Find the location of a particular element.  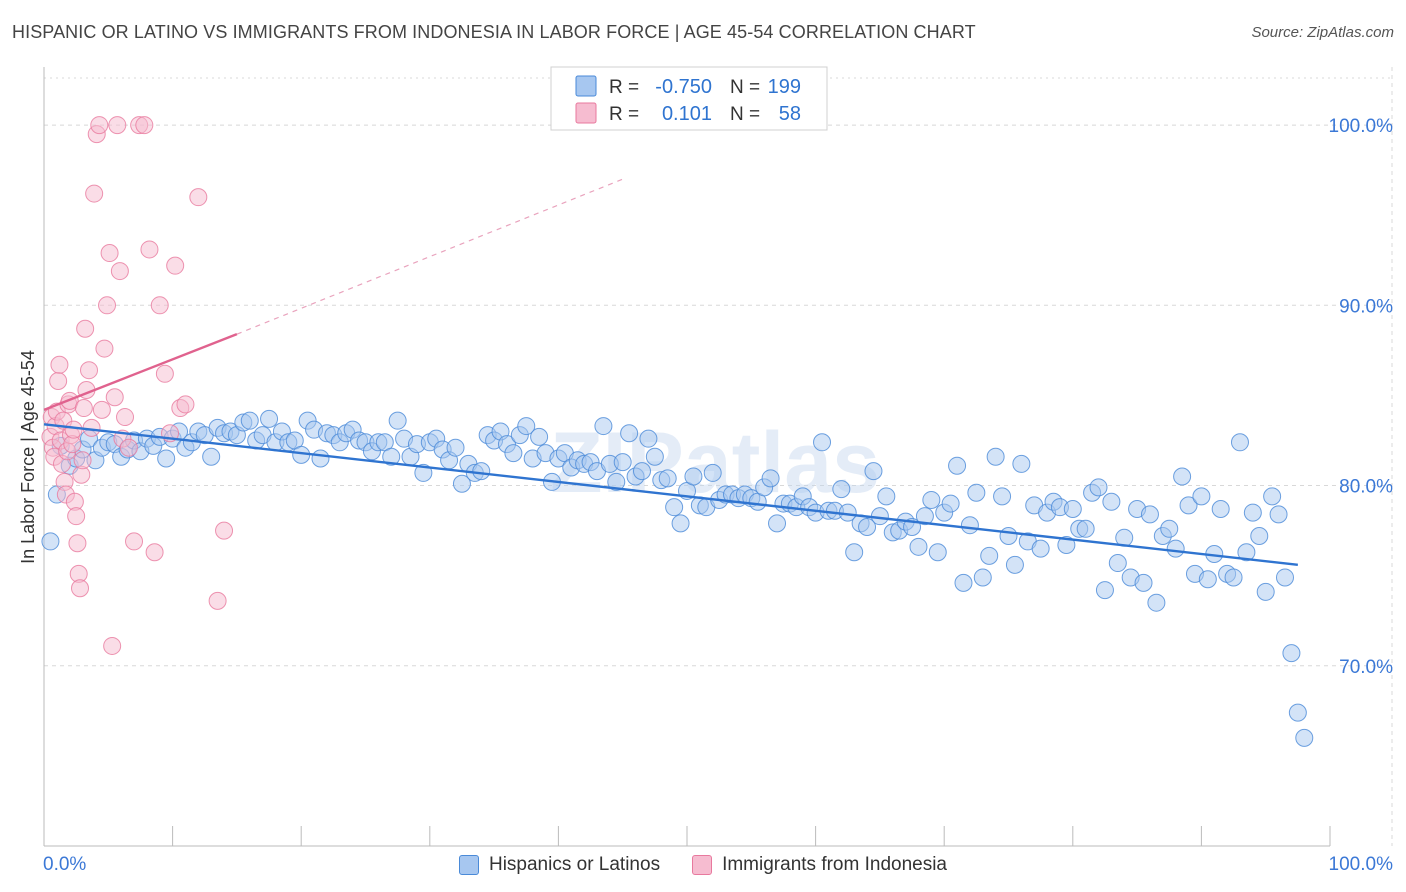

y-tick-label: 90.0% is located at coordinates (1366, 306).